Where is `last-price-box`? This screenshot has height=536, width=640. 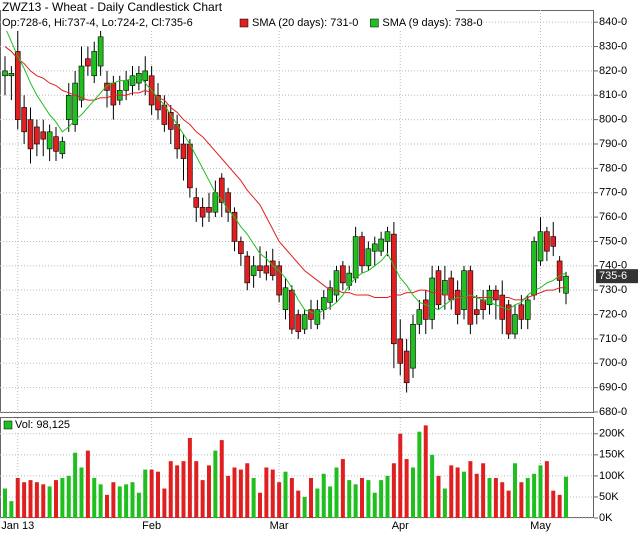 last-price-box is located at coordinates (617, 276).